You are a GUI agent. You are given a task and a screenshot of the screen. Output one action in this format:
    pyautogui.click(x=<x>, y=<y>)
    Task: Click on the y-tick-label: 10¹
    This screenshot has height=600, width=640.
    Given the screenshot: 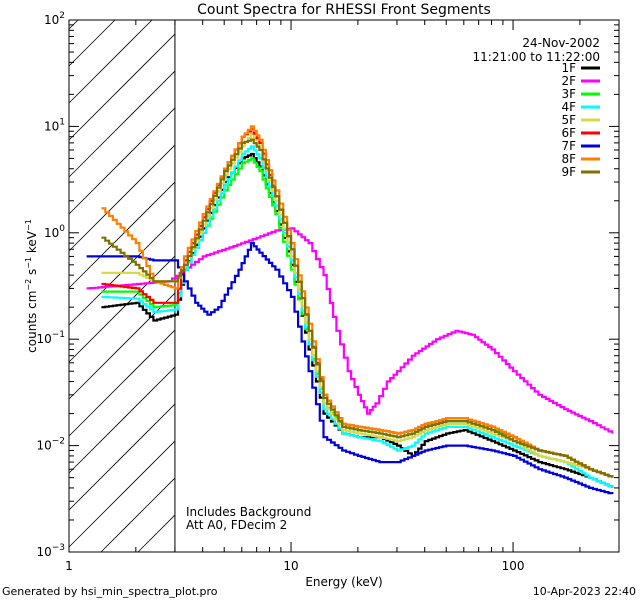 What is the action you would take?
    pyautogui.click(x=54, y=125)
    